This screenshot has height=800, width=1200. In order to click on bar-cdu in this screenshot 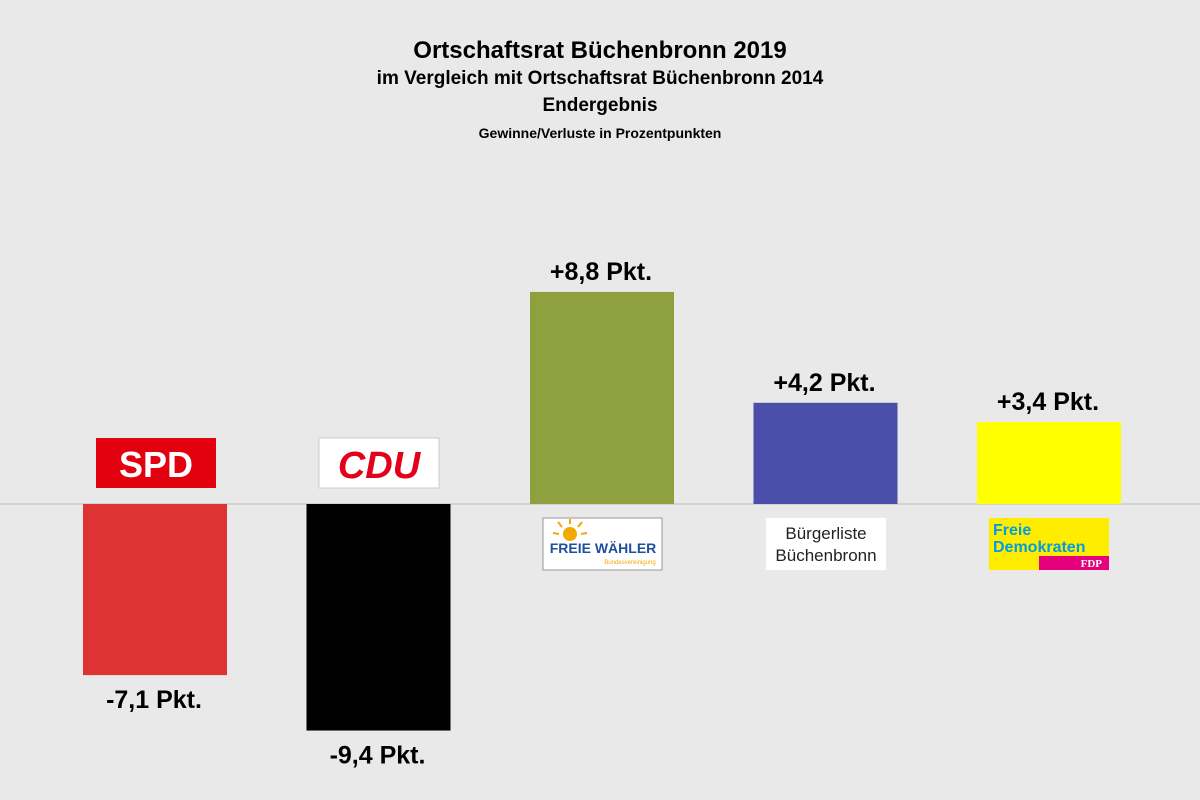, I will do `click(378, 617)`.